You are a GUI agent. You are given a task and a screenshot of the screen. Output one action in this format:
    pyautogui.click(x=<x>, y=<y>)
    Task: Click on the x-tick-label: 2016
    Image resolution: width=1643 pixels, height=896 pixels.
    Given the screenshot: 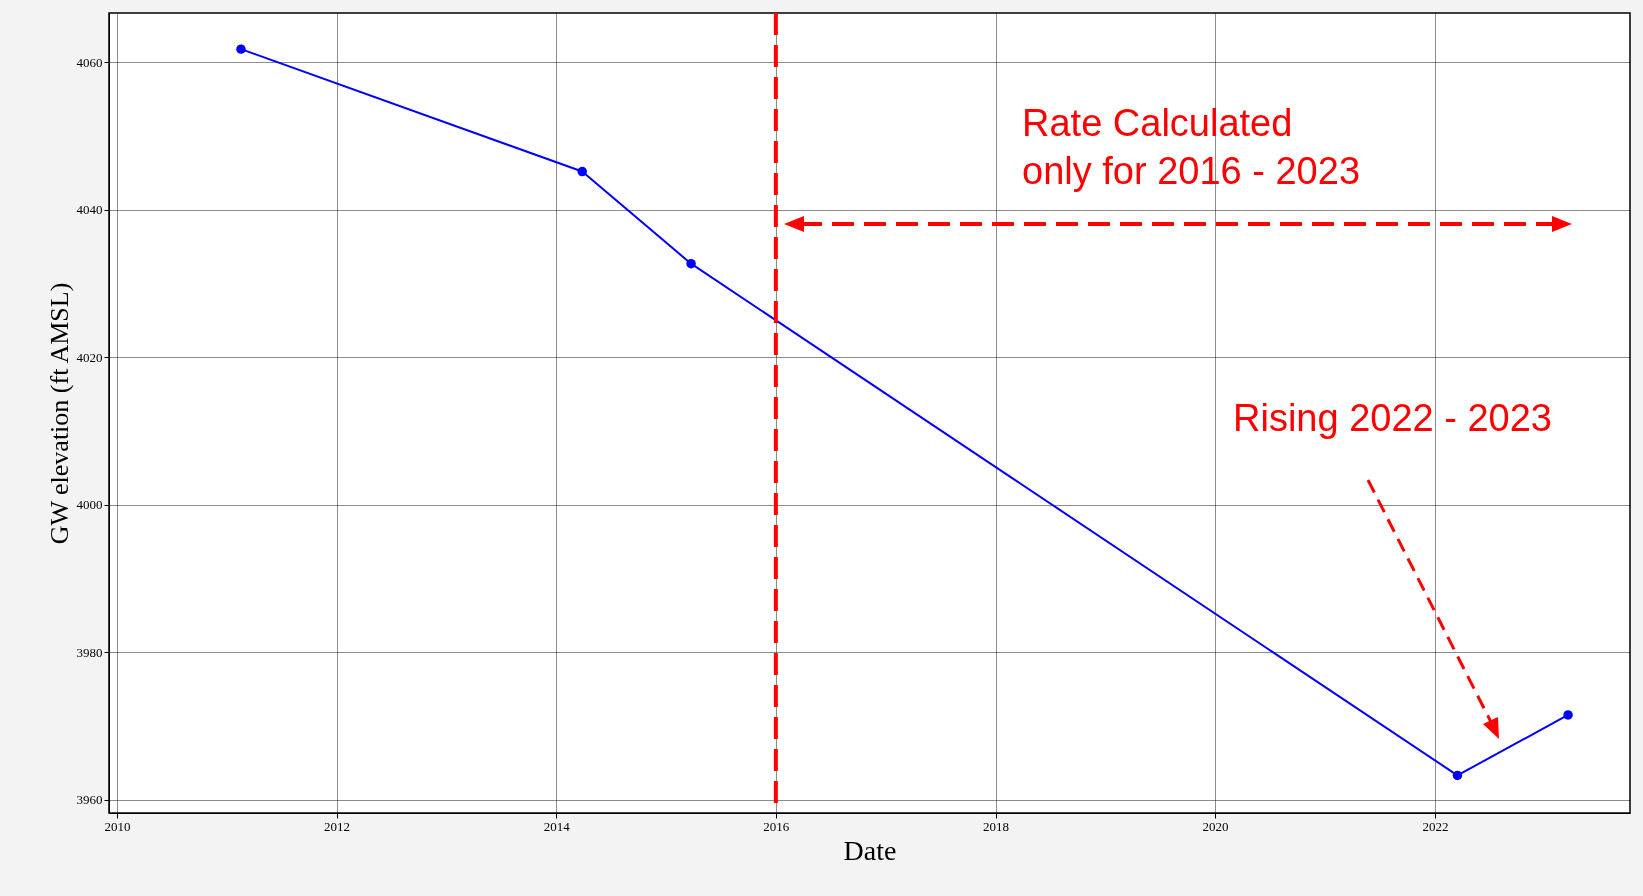 What is the action you would take?
    pyautogui.click(x=776, y=826)
    